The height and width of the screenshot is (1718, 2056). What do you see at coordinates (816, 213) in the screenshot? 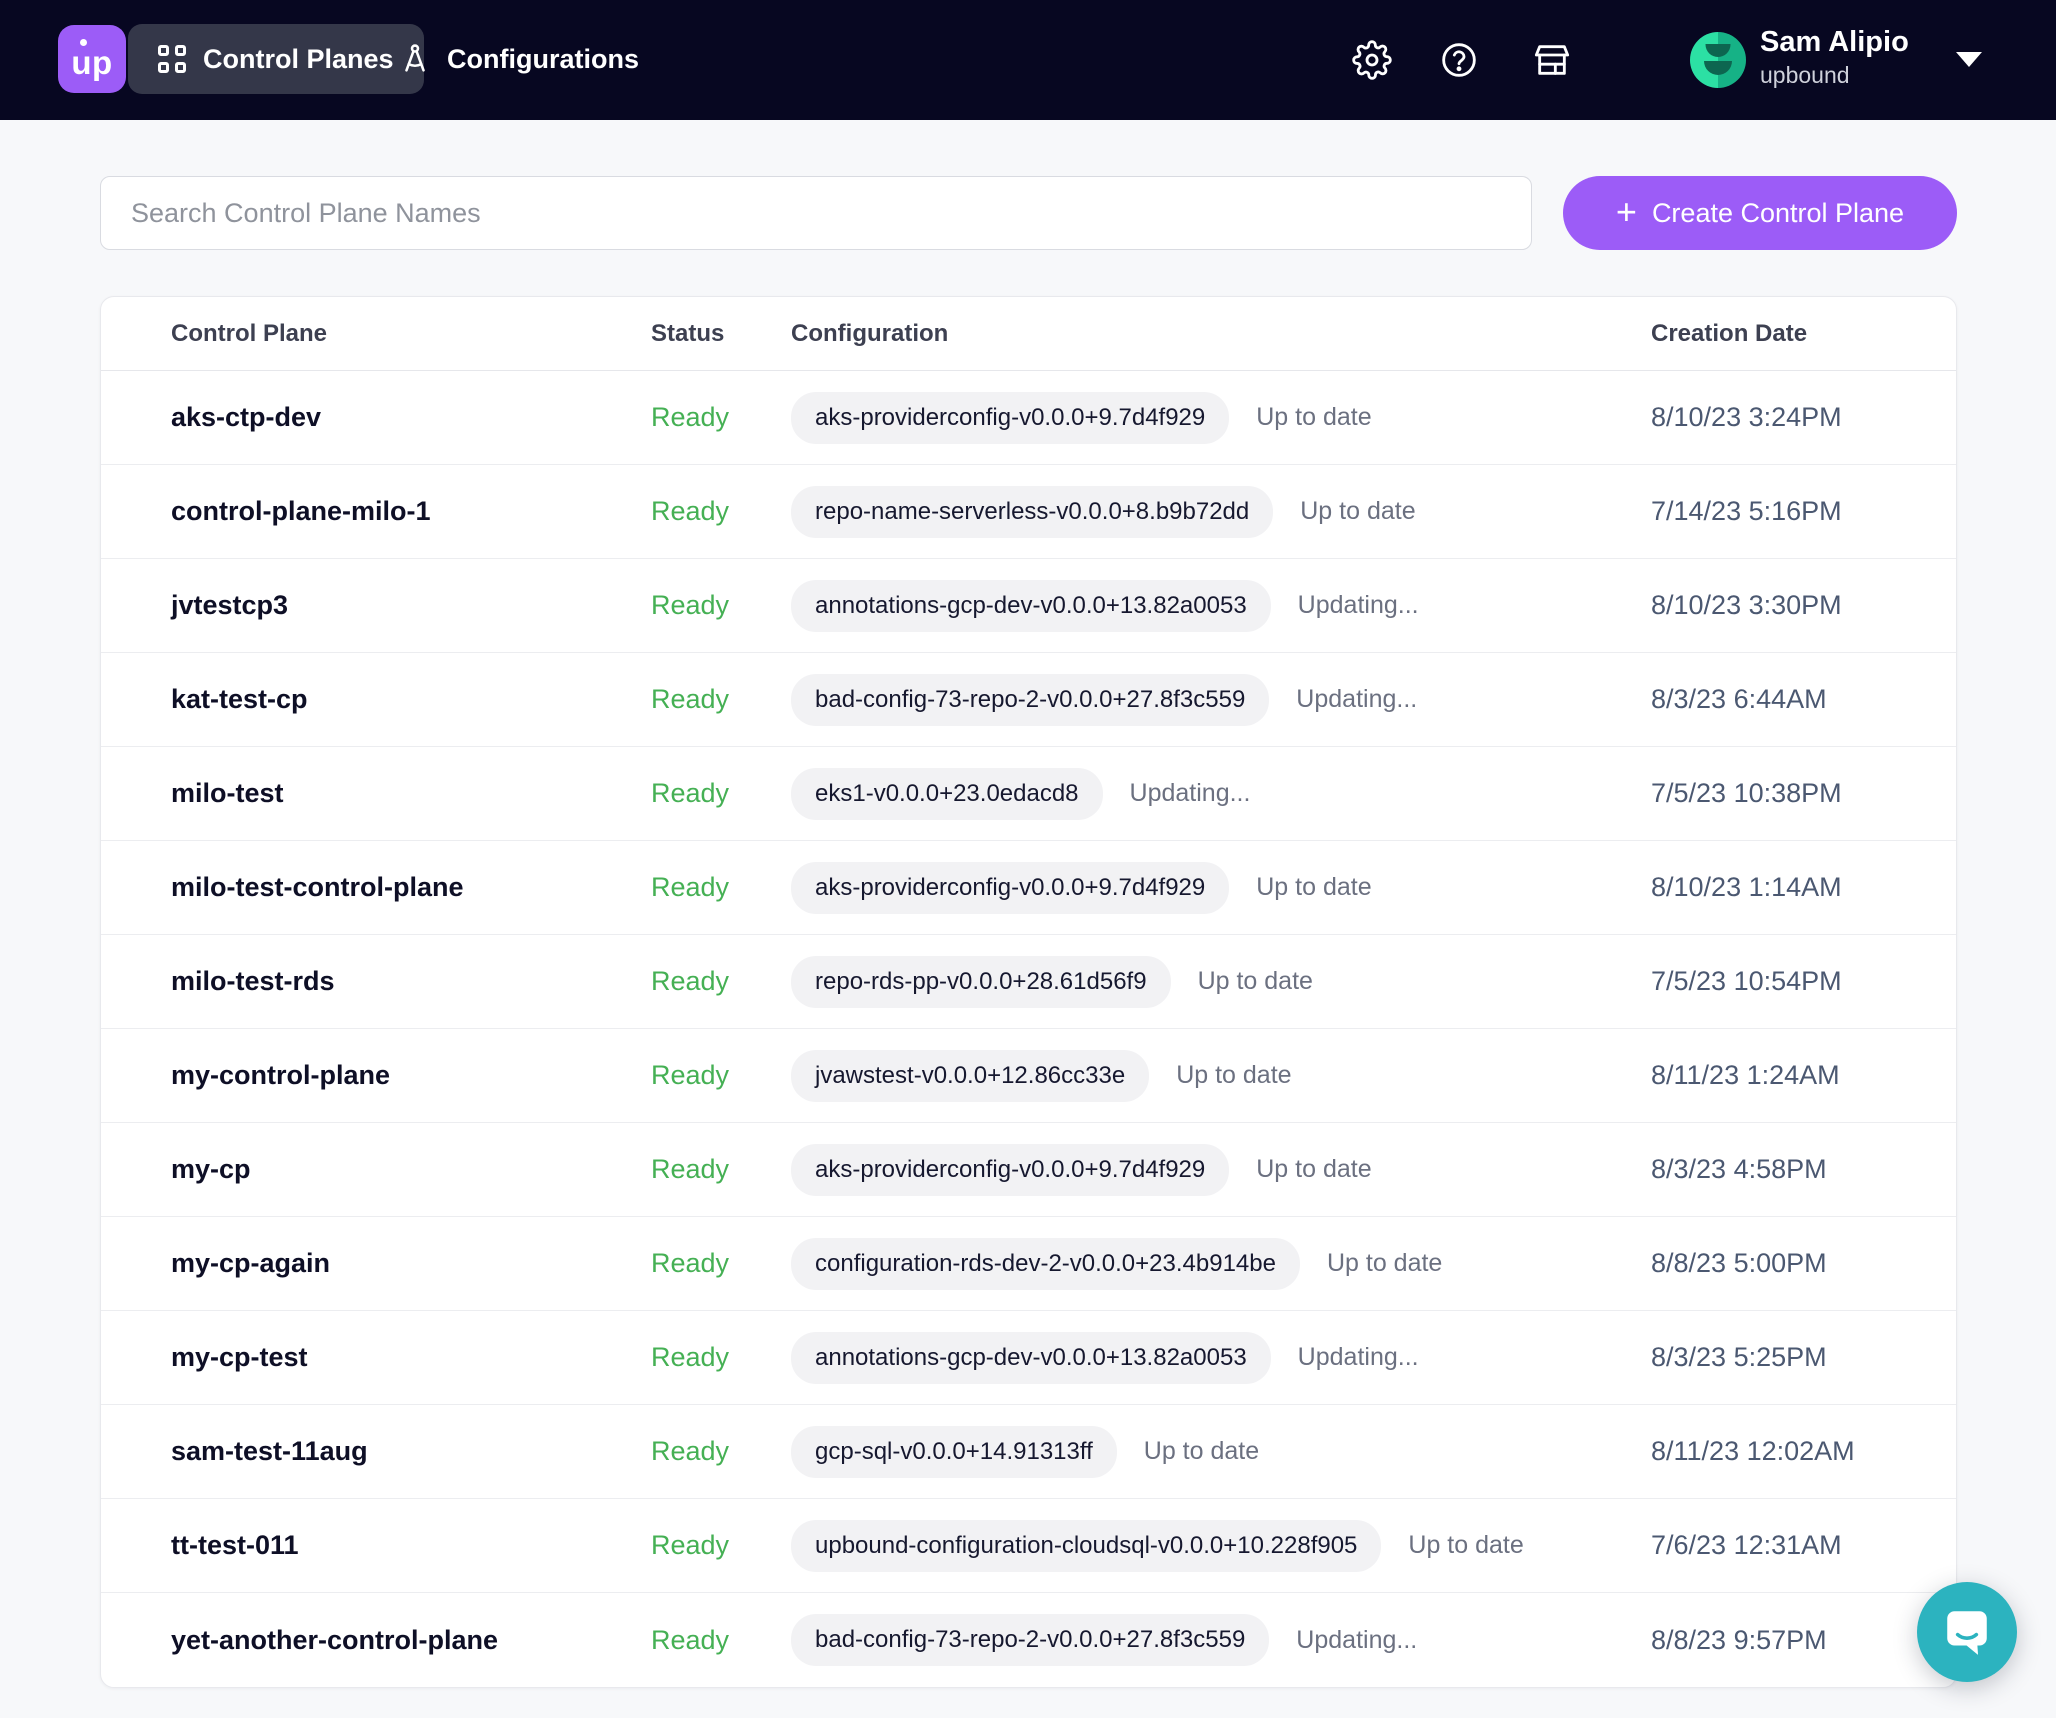
I see `search-input` at bounding box center [816, 213].